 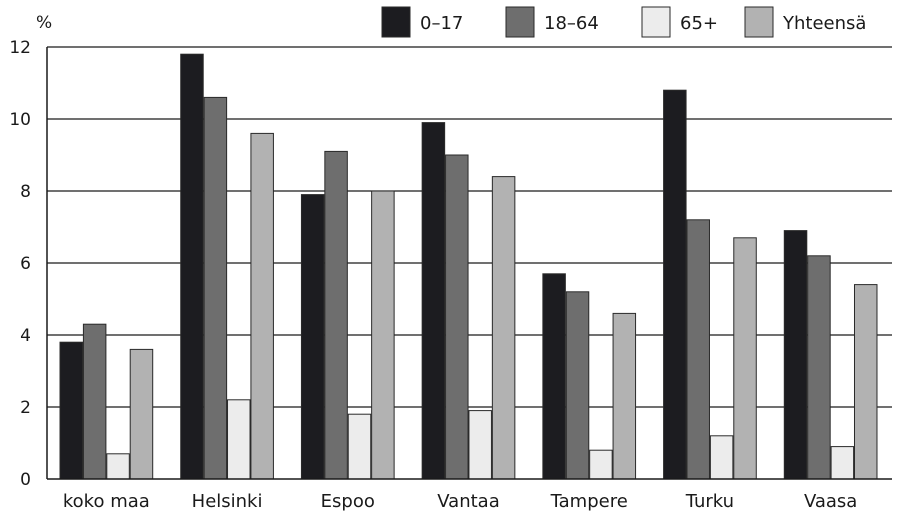 I want to click on x-tick-label: koko maa, so click(x=106, y=501).